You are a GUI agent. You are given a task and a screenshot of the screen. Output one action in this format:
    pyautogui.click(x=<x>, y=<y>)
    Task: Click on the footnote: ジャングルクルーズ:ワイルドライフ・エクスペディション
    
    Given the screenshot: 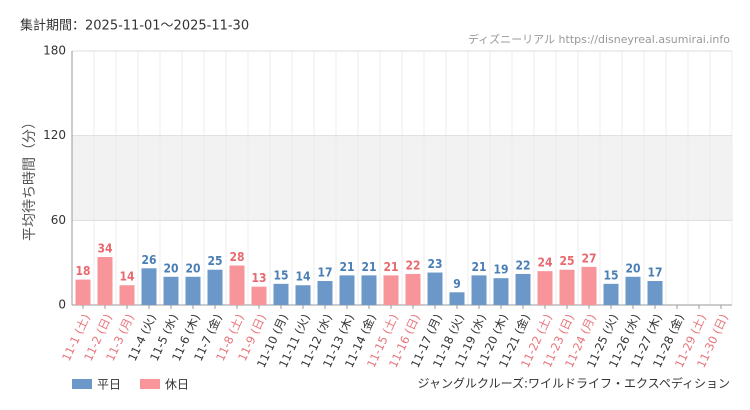 What is the action you would take?
    pyautogui.click(x=574, y=383)
    